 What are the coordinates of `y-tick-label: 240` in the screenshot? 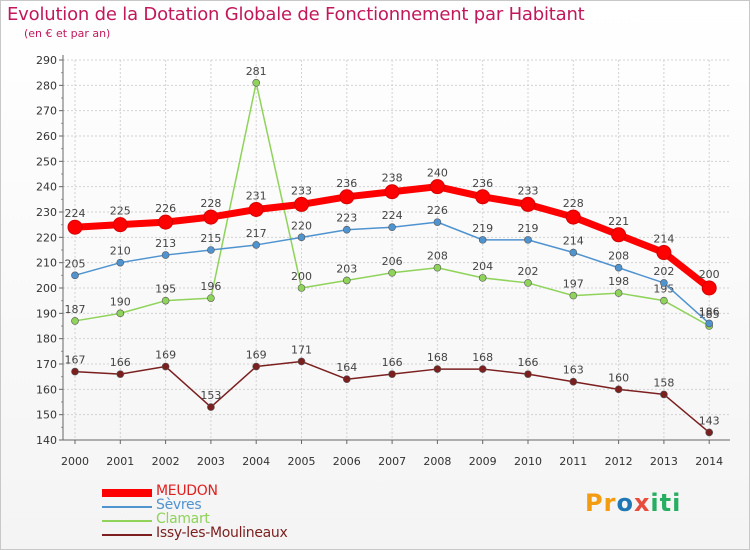 It's located at (46, 187).